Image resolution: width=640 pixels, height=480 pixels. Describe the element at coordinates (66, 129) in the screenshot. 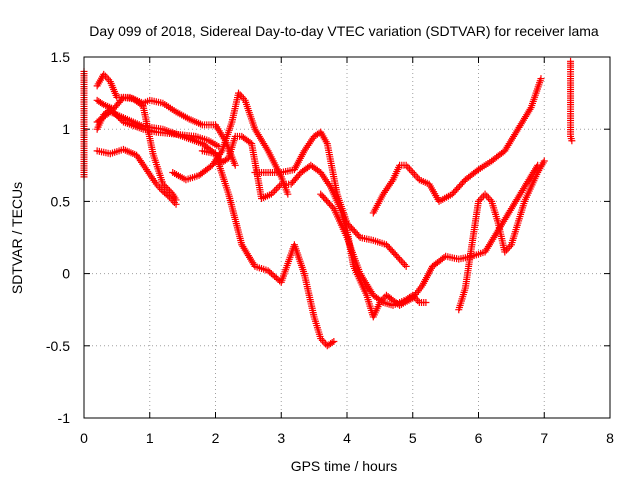

I see `y-tick-label: 1` at that location.